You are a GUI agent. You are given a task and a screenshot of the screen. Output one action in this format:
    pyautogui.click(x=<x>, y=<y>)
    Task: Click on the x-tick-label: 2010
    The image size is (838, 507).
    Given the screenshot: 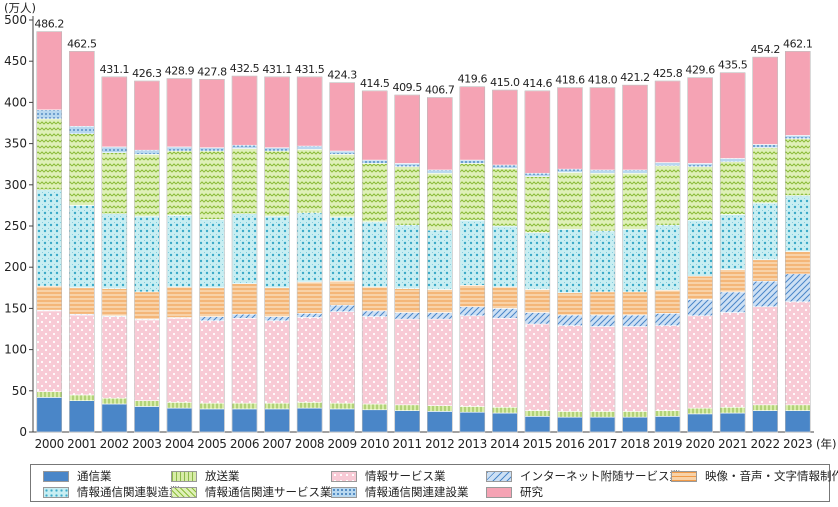 What is the action you would take?
    pyautogui.click(x=374, y=444)
    